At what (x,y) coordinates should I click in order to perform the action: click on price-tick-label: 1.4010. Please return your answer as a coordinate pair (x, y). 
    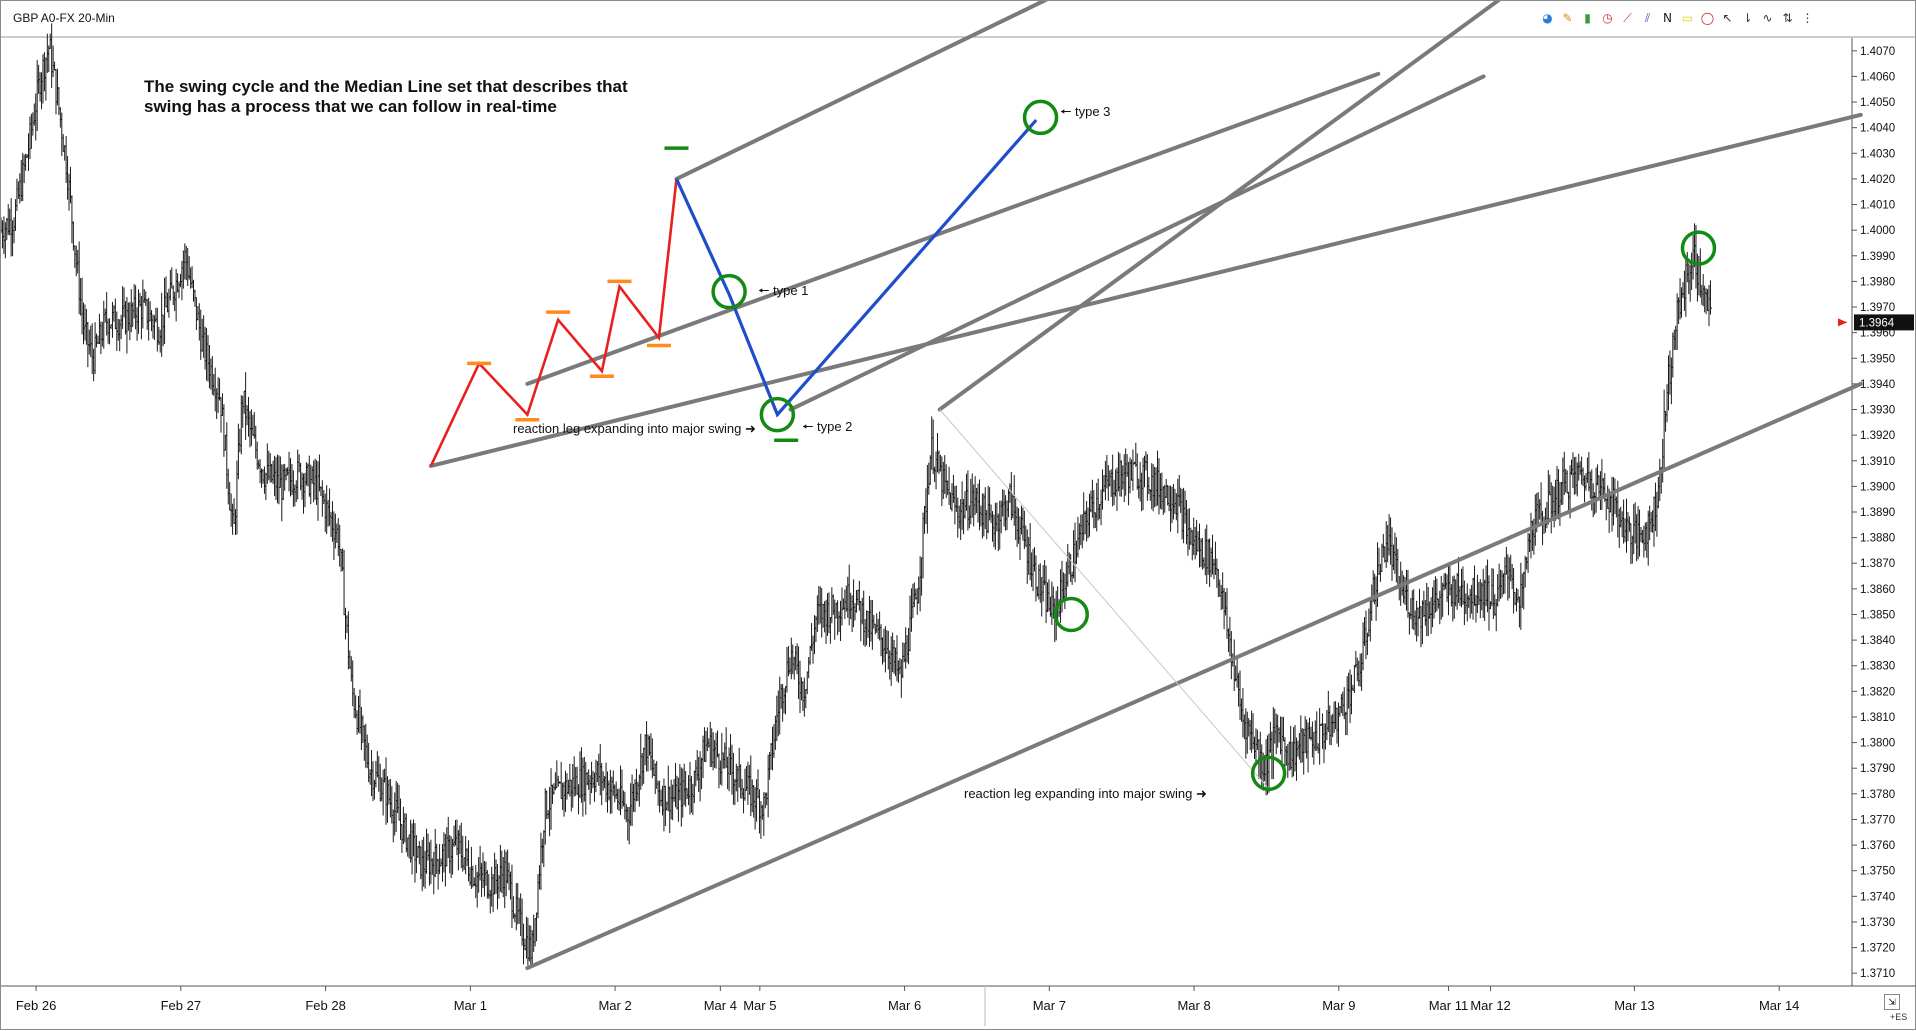
    Looking at the image, I should click on (1877, 206).